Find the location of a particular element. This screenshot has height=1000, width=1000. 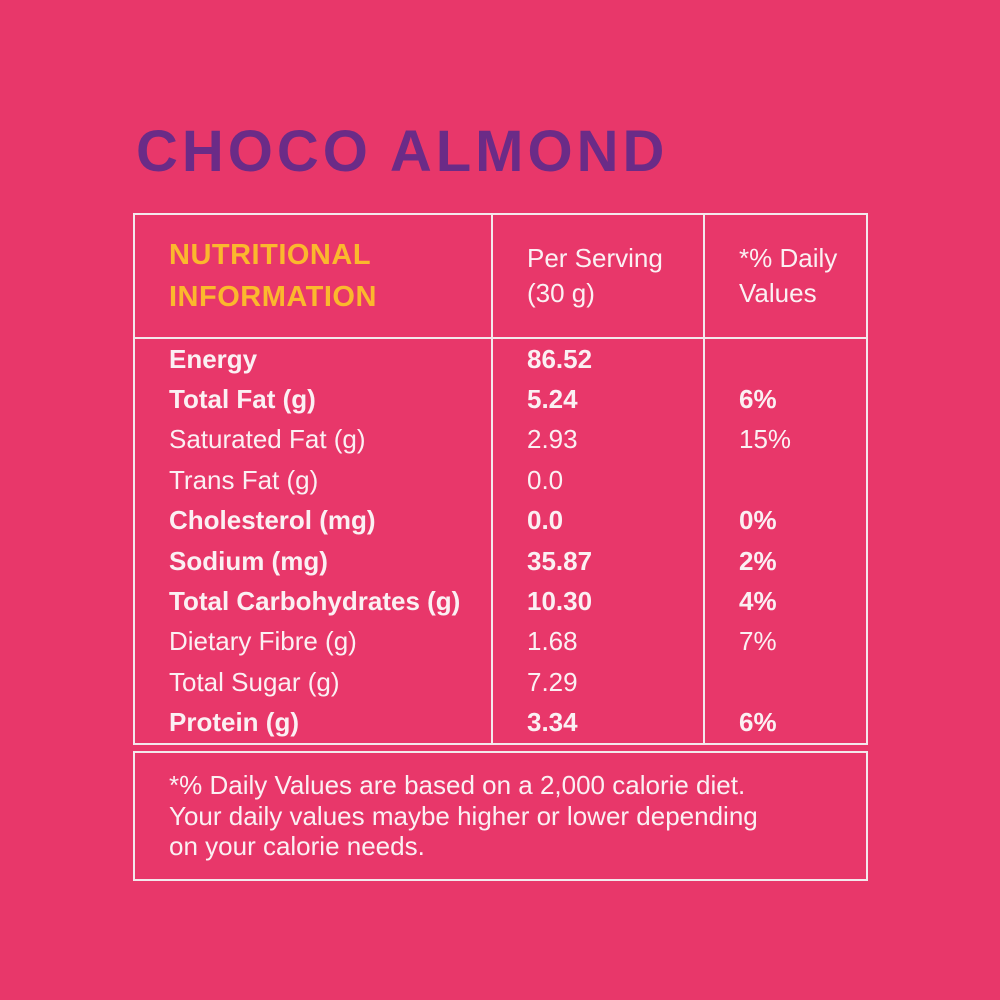

row-label: Dietary Fibre (g) is located at coordinates (314, 642).